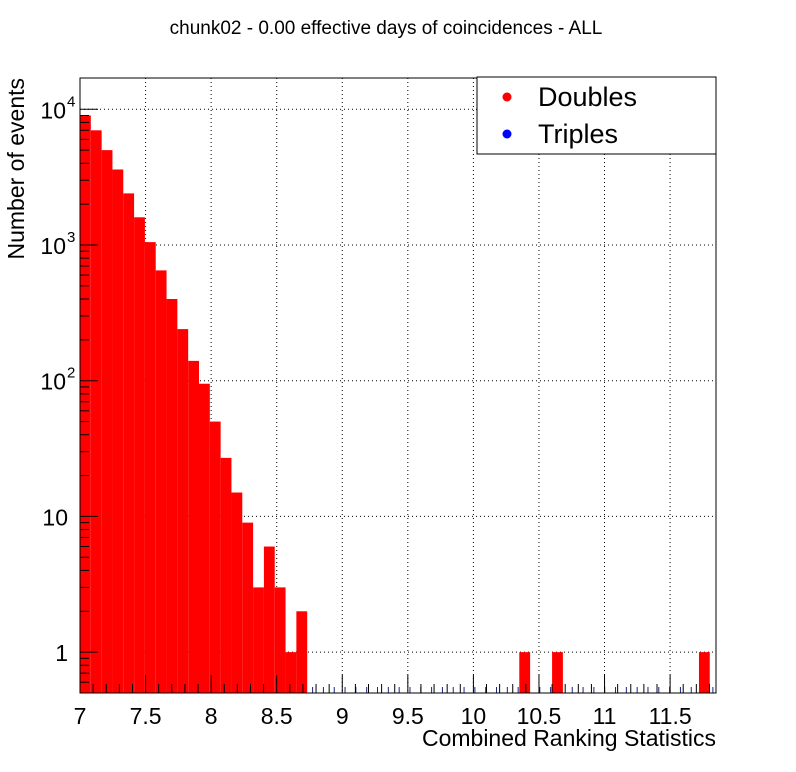 The image size is (796, 772). I want to click on y-axis-label: Number of events, so click(16, 169).